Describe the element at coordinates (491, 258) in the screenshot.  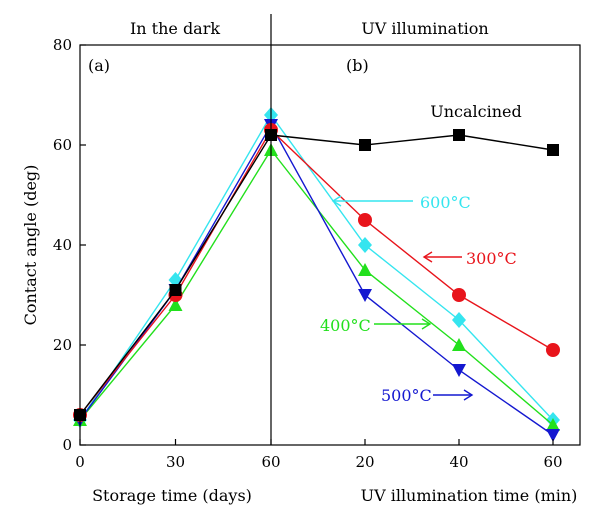
I see `label-300c: 300°C` at that location.